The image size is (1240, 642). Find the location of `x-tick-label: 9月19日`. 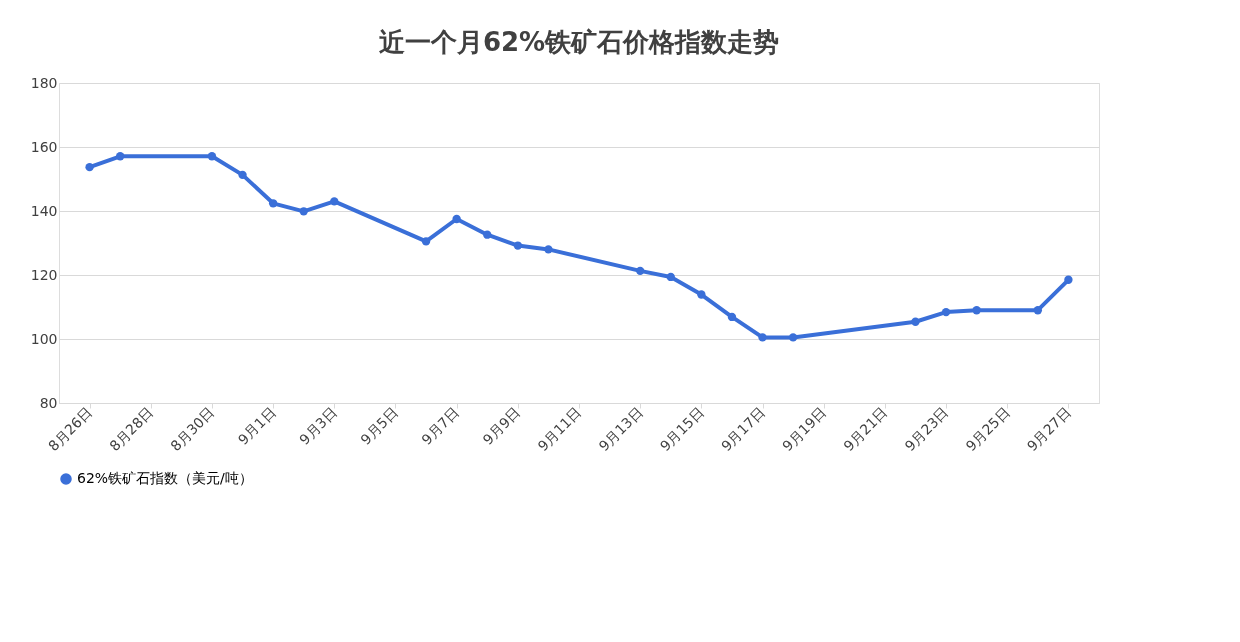

x-tick-label: 9月19日 is located at coordinates (804, 429).